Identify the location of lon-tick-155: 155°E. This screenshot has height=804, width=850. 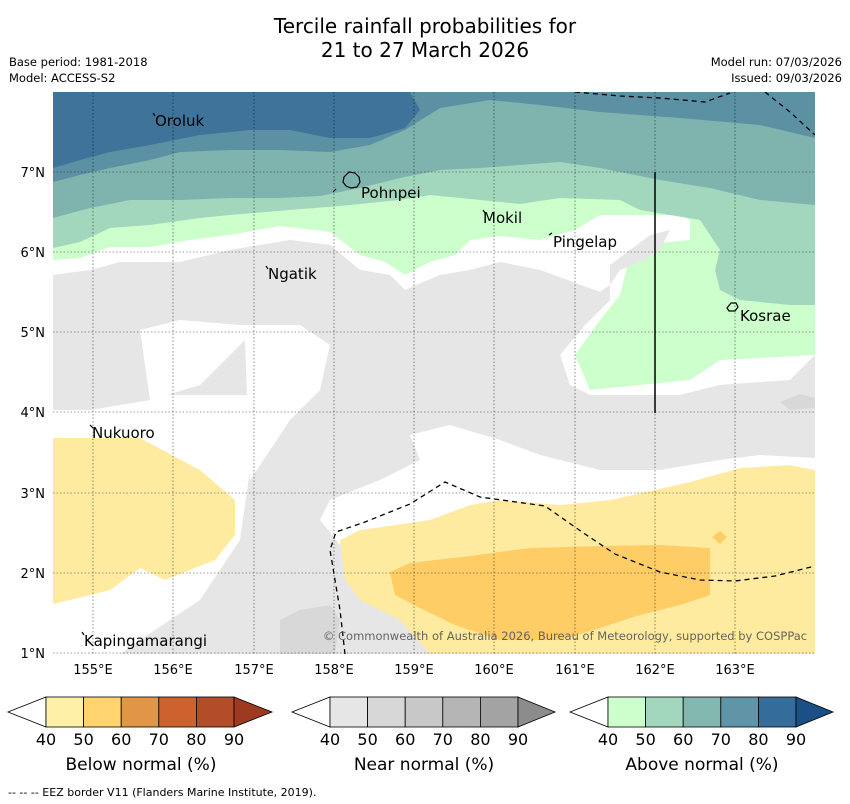
(93, 670).